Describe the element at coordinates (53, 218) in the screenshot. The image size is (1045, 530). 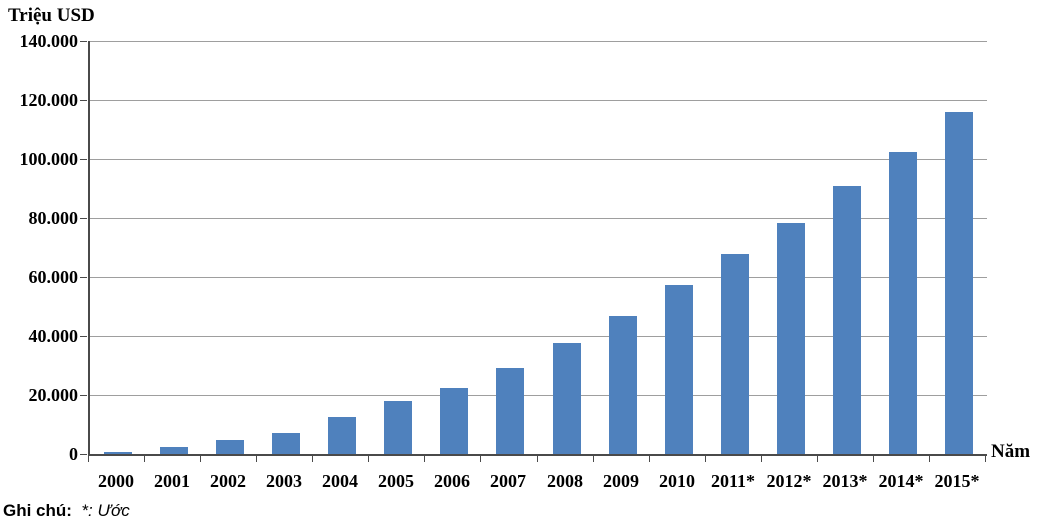
I see `y-tick-label: 80.000` at that location.